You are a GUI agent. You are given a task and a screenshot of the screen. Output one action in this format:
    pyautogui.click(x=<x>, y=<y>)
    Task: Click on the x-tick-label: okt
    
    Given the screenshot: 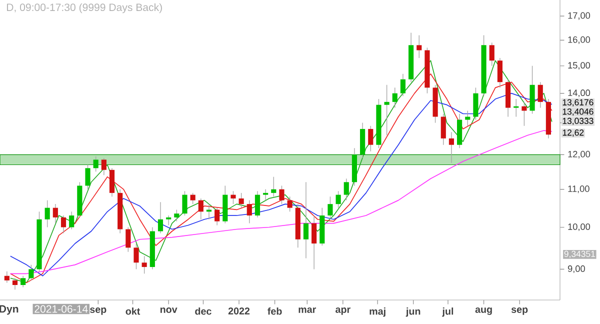 What is the action you would take?
    pyautogui.click(x=133, y=311)
    